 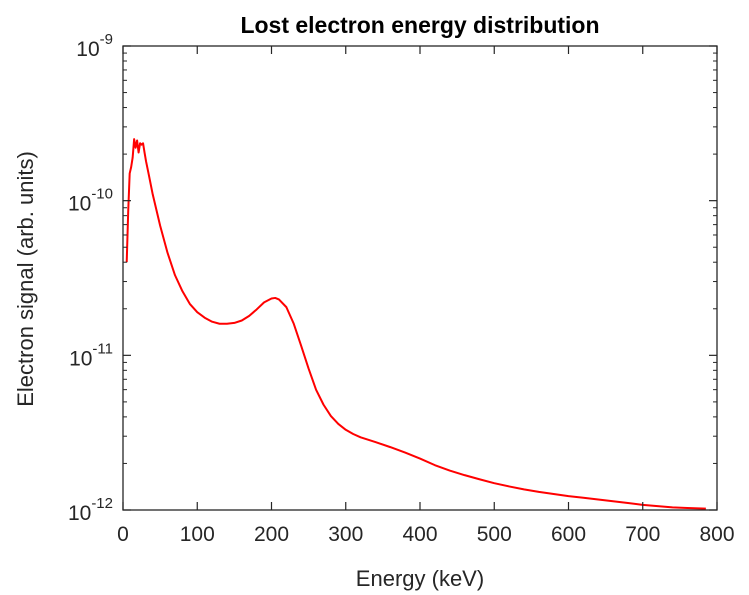 What do you see at coordinates (94, 46) in the screenshot?
I see `y-tick-label: 10-9` at bounding box center [94, 46].